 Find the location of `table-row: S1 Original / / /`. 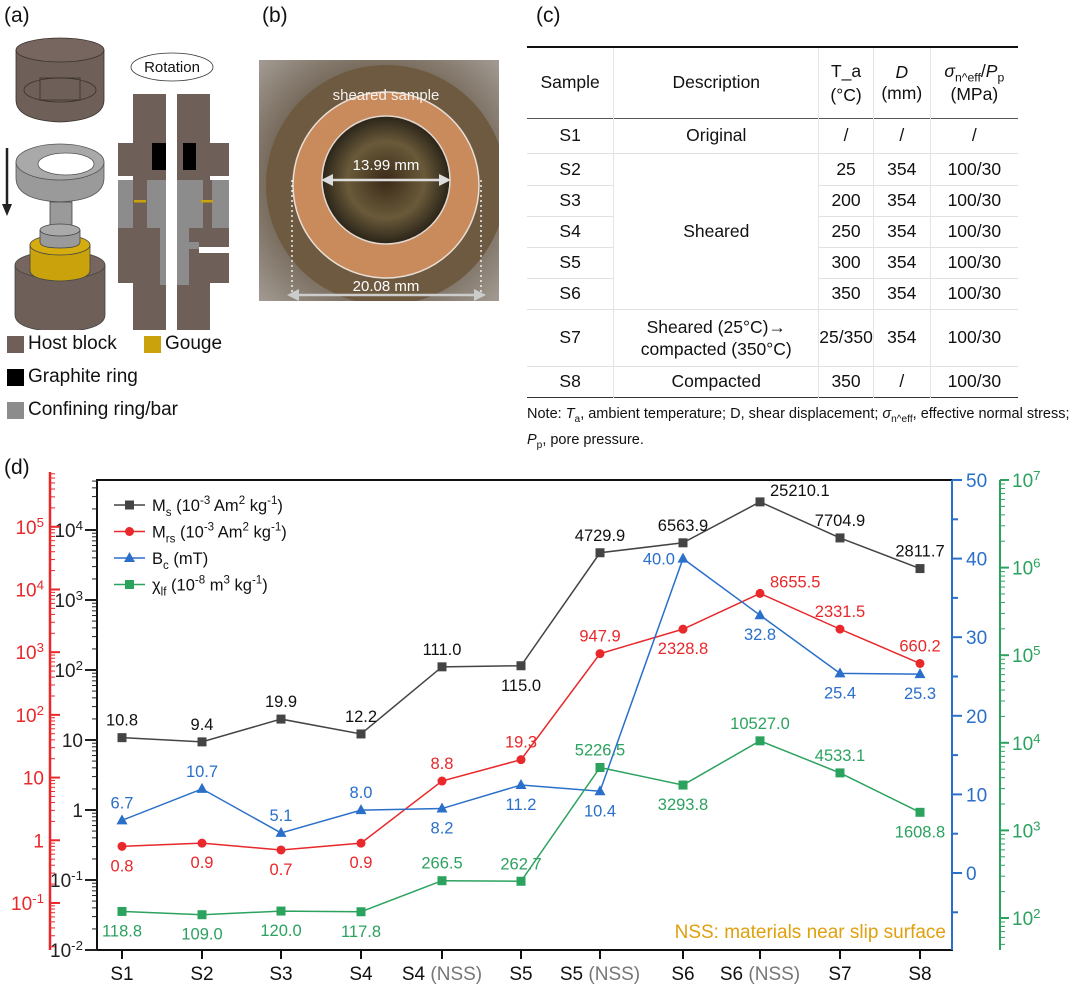

table-row: S1 Original / / / is located at coordinates (772, 135).